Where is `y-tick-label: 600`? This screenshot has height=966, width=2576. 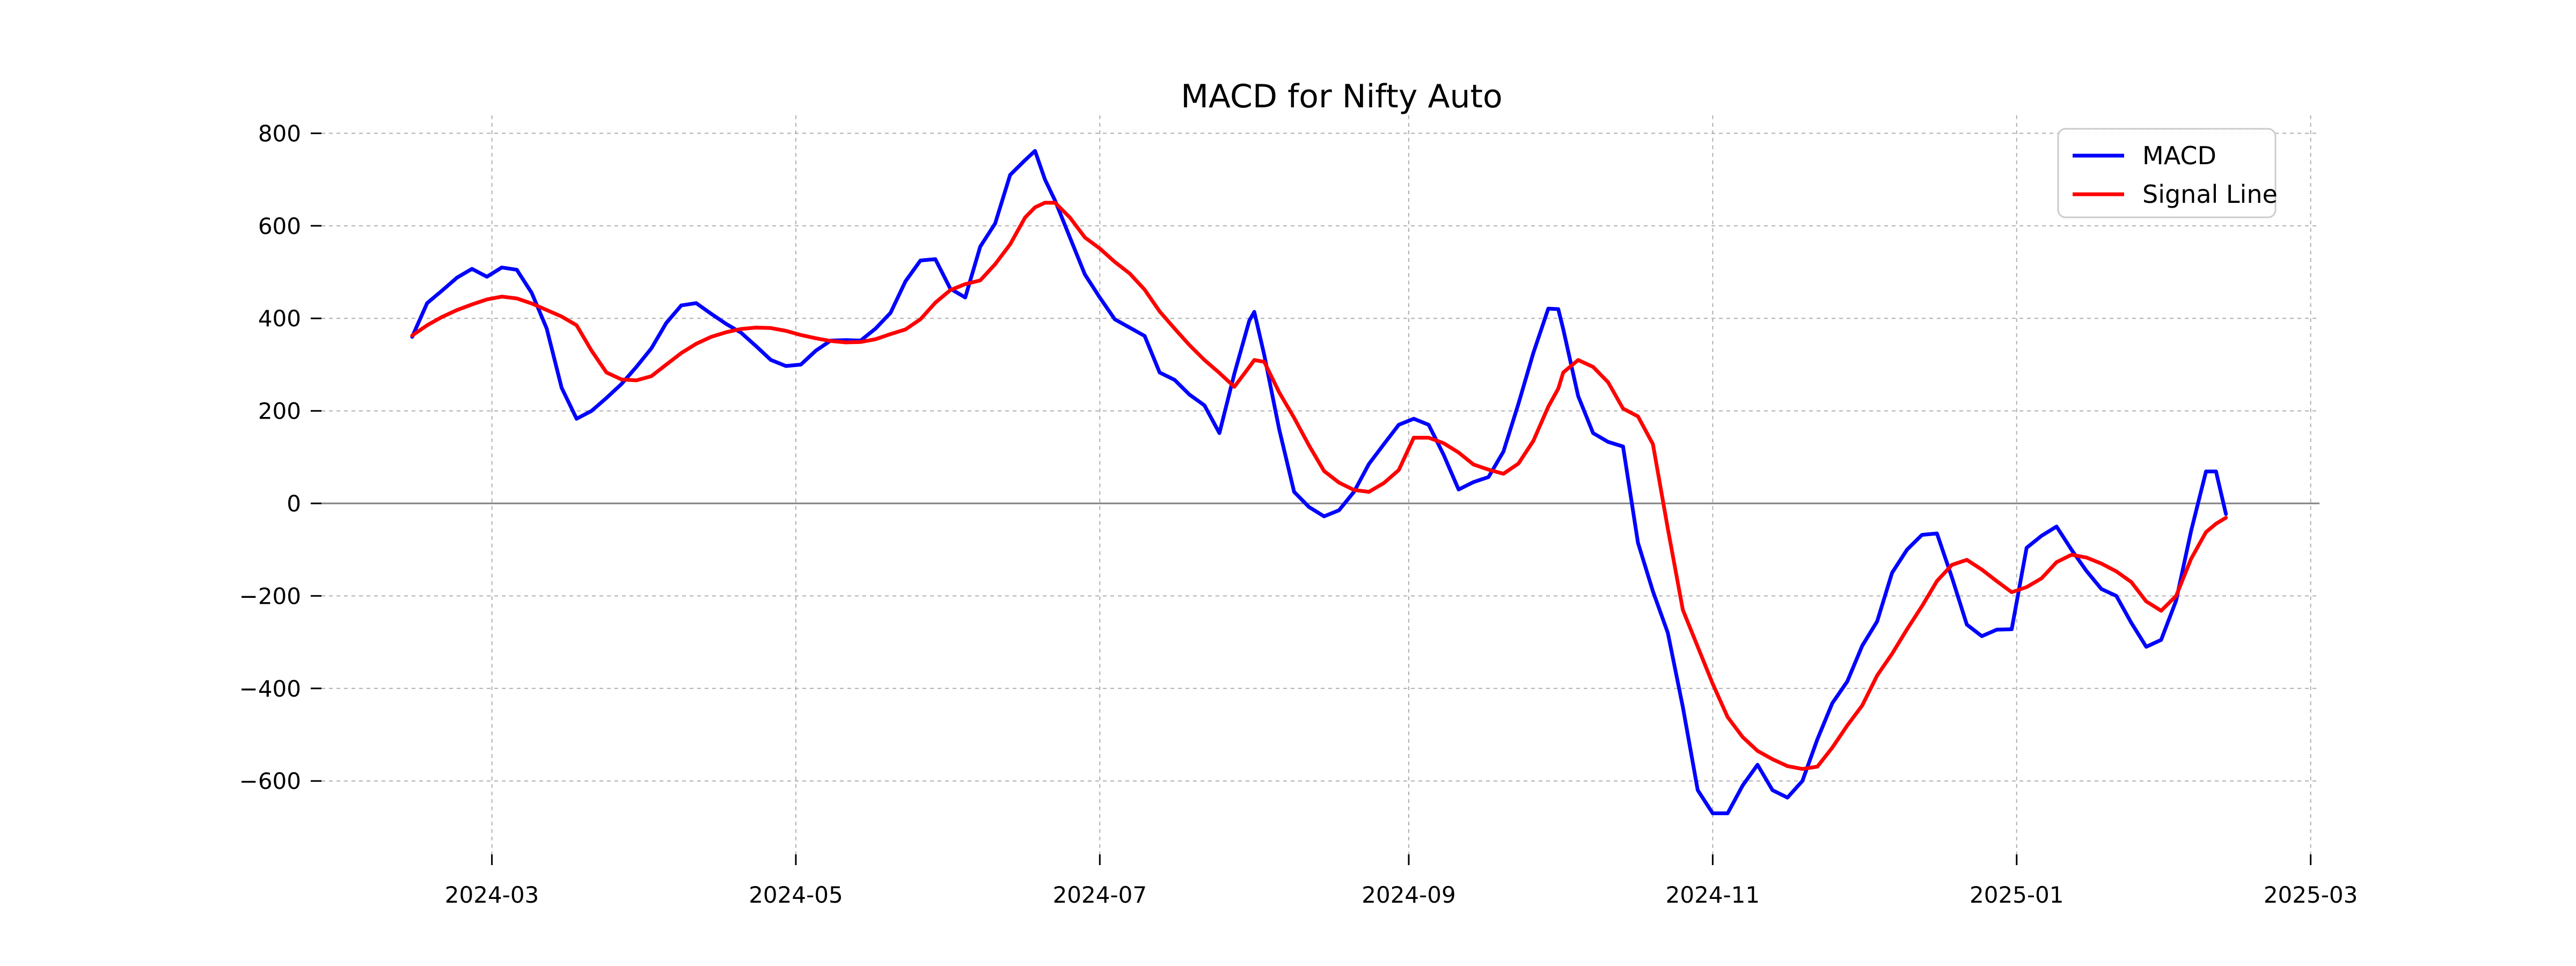 y-tick-label: 600 is located at coordinates (279, 226).